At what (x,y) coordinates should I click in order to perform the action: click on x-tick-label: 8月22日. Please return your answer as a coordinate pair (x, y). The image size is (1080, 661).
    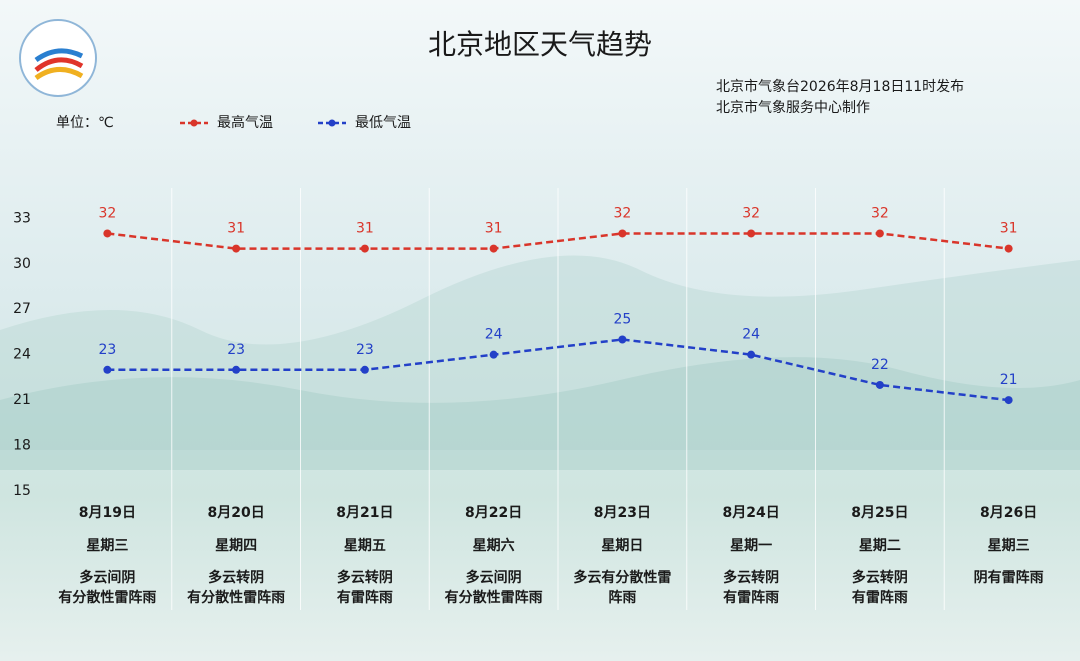
    Looking at the image, I should click on (493, 513).